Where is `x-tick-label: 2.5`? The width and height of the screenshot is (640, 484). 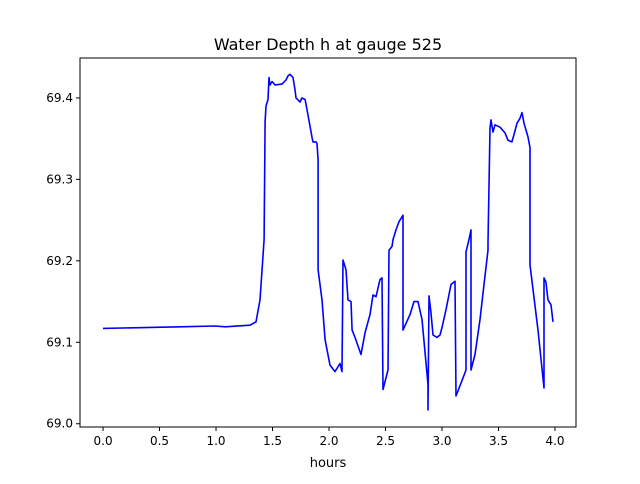 x-tick-label: 2.5 is located at coordinates (385, 441).